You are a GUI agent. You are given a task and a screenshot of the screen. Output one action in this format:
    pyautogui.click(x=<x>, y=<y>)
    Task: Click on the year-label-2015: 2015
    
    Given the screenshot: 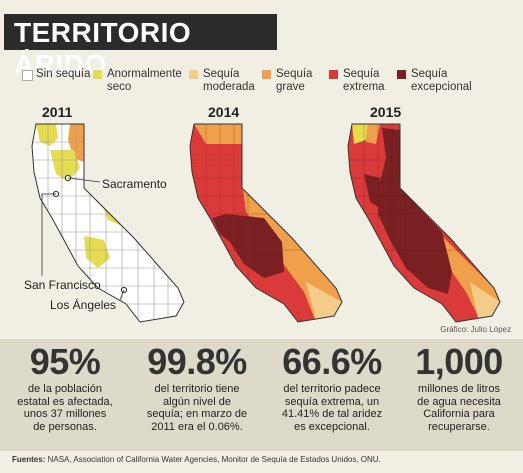 What is the action you would take?
    pyautogui.click(x=386, y=112)
    